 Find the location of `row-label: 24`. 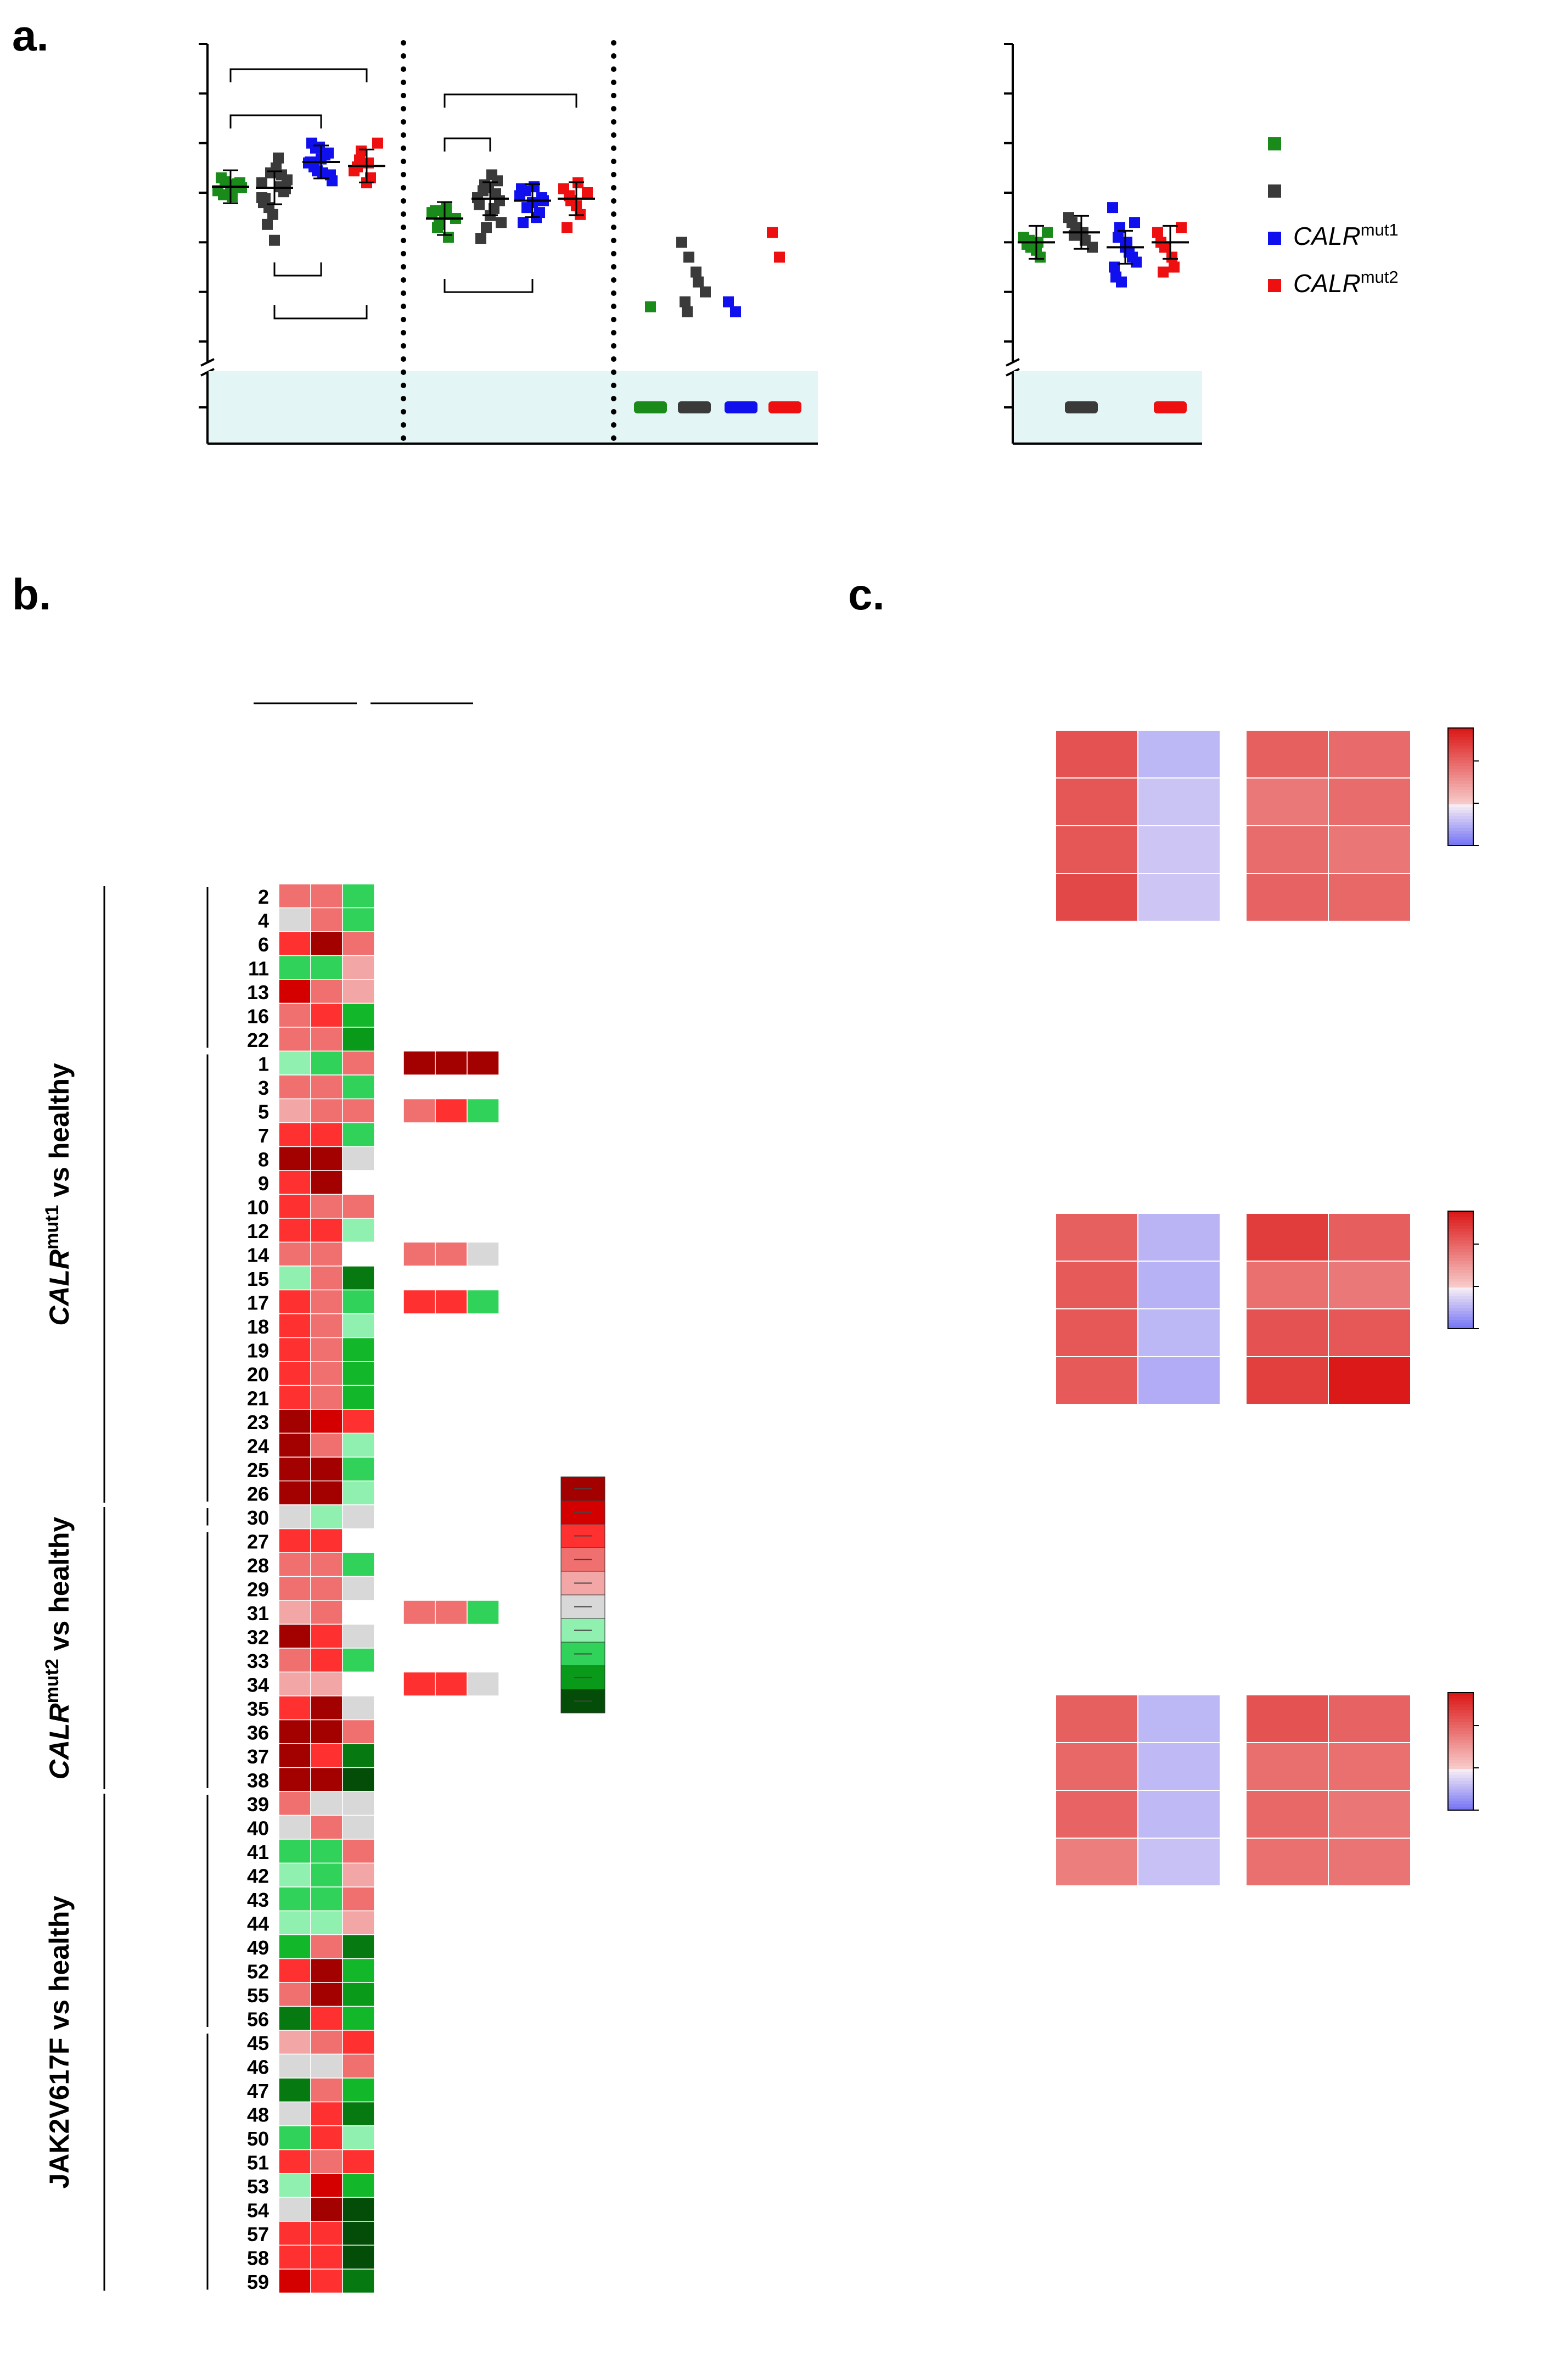

row-label: 24 is located at coordinates (258, 1446).